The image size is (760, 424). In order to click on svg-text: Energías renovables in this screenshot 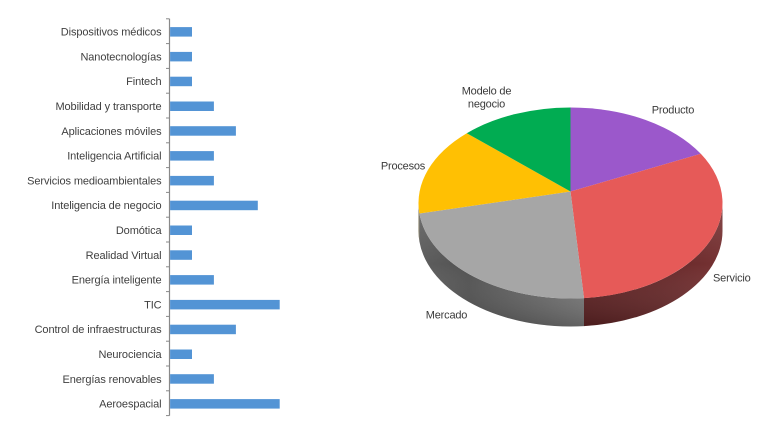, I will do `click(113, 380)`.